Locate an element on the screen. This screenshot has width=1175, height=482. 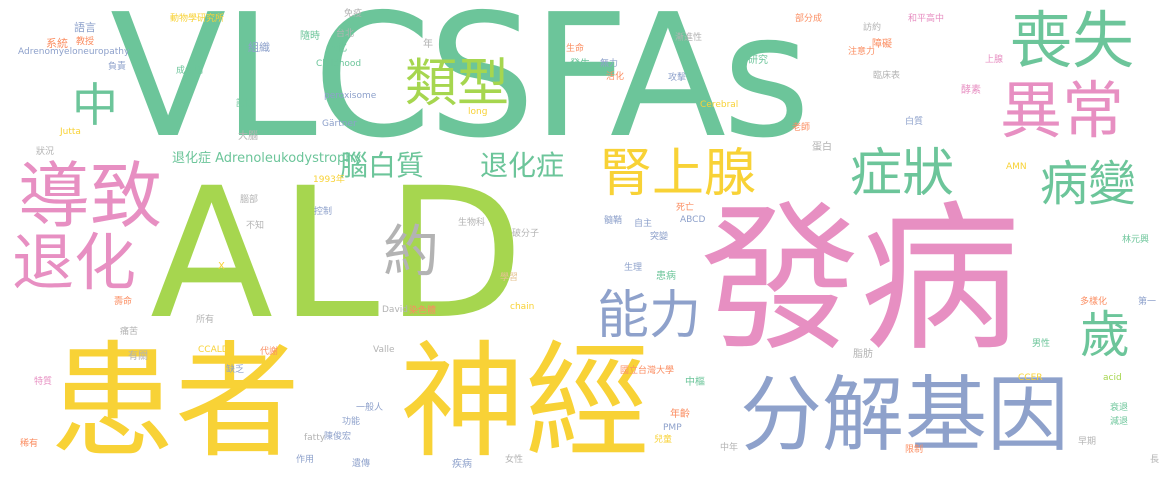
word-shuaitui: 衰退 is located at coordinates (1119, 408).